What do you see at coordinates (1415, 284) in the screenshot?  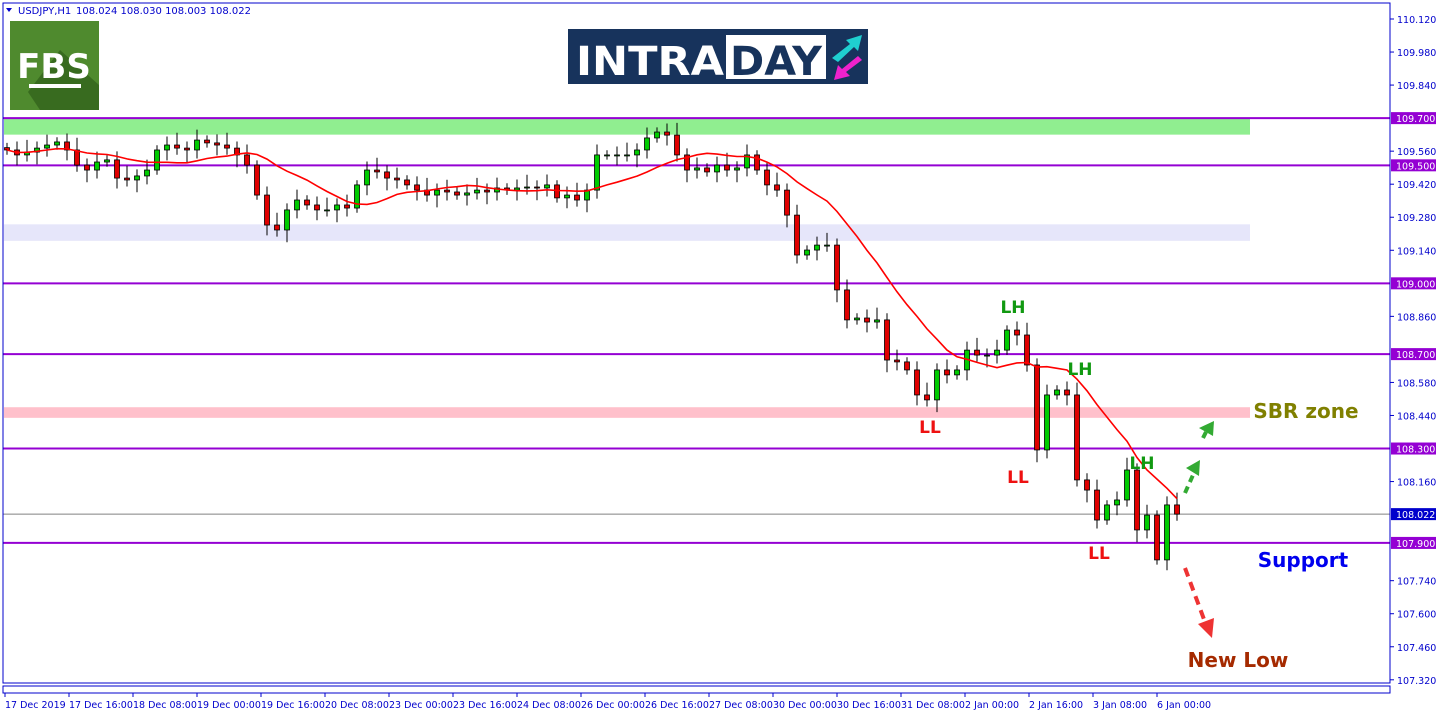 I see `level-price-label: 109.000` at bounding box center [1415, 284].